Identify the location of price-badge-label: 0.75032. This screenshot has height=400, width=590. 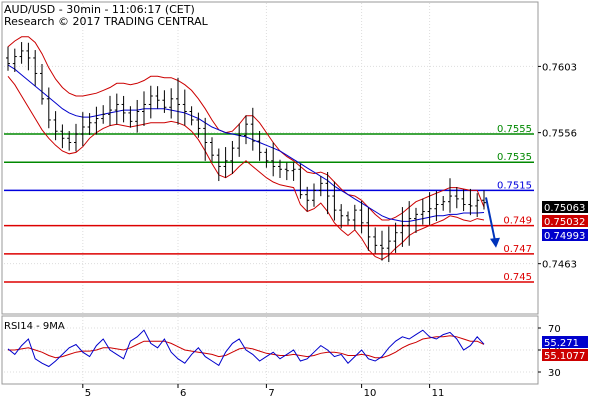
(564, 222).